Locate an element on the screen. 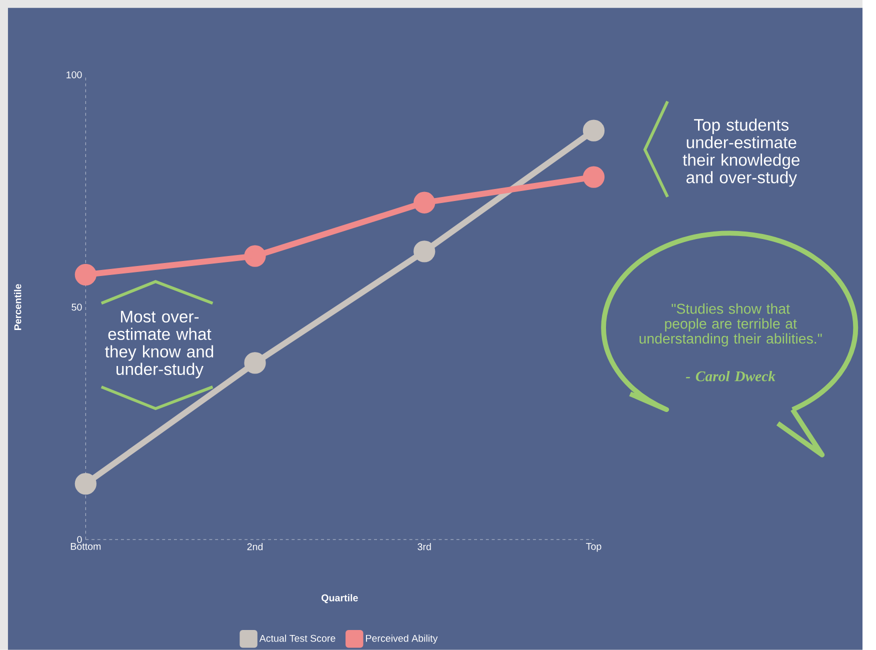 This screenshot has height=650, width=876. x-tick-label: 3rd is located at coordinates (424, 546).